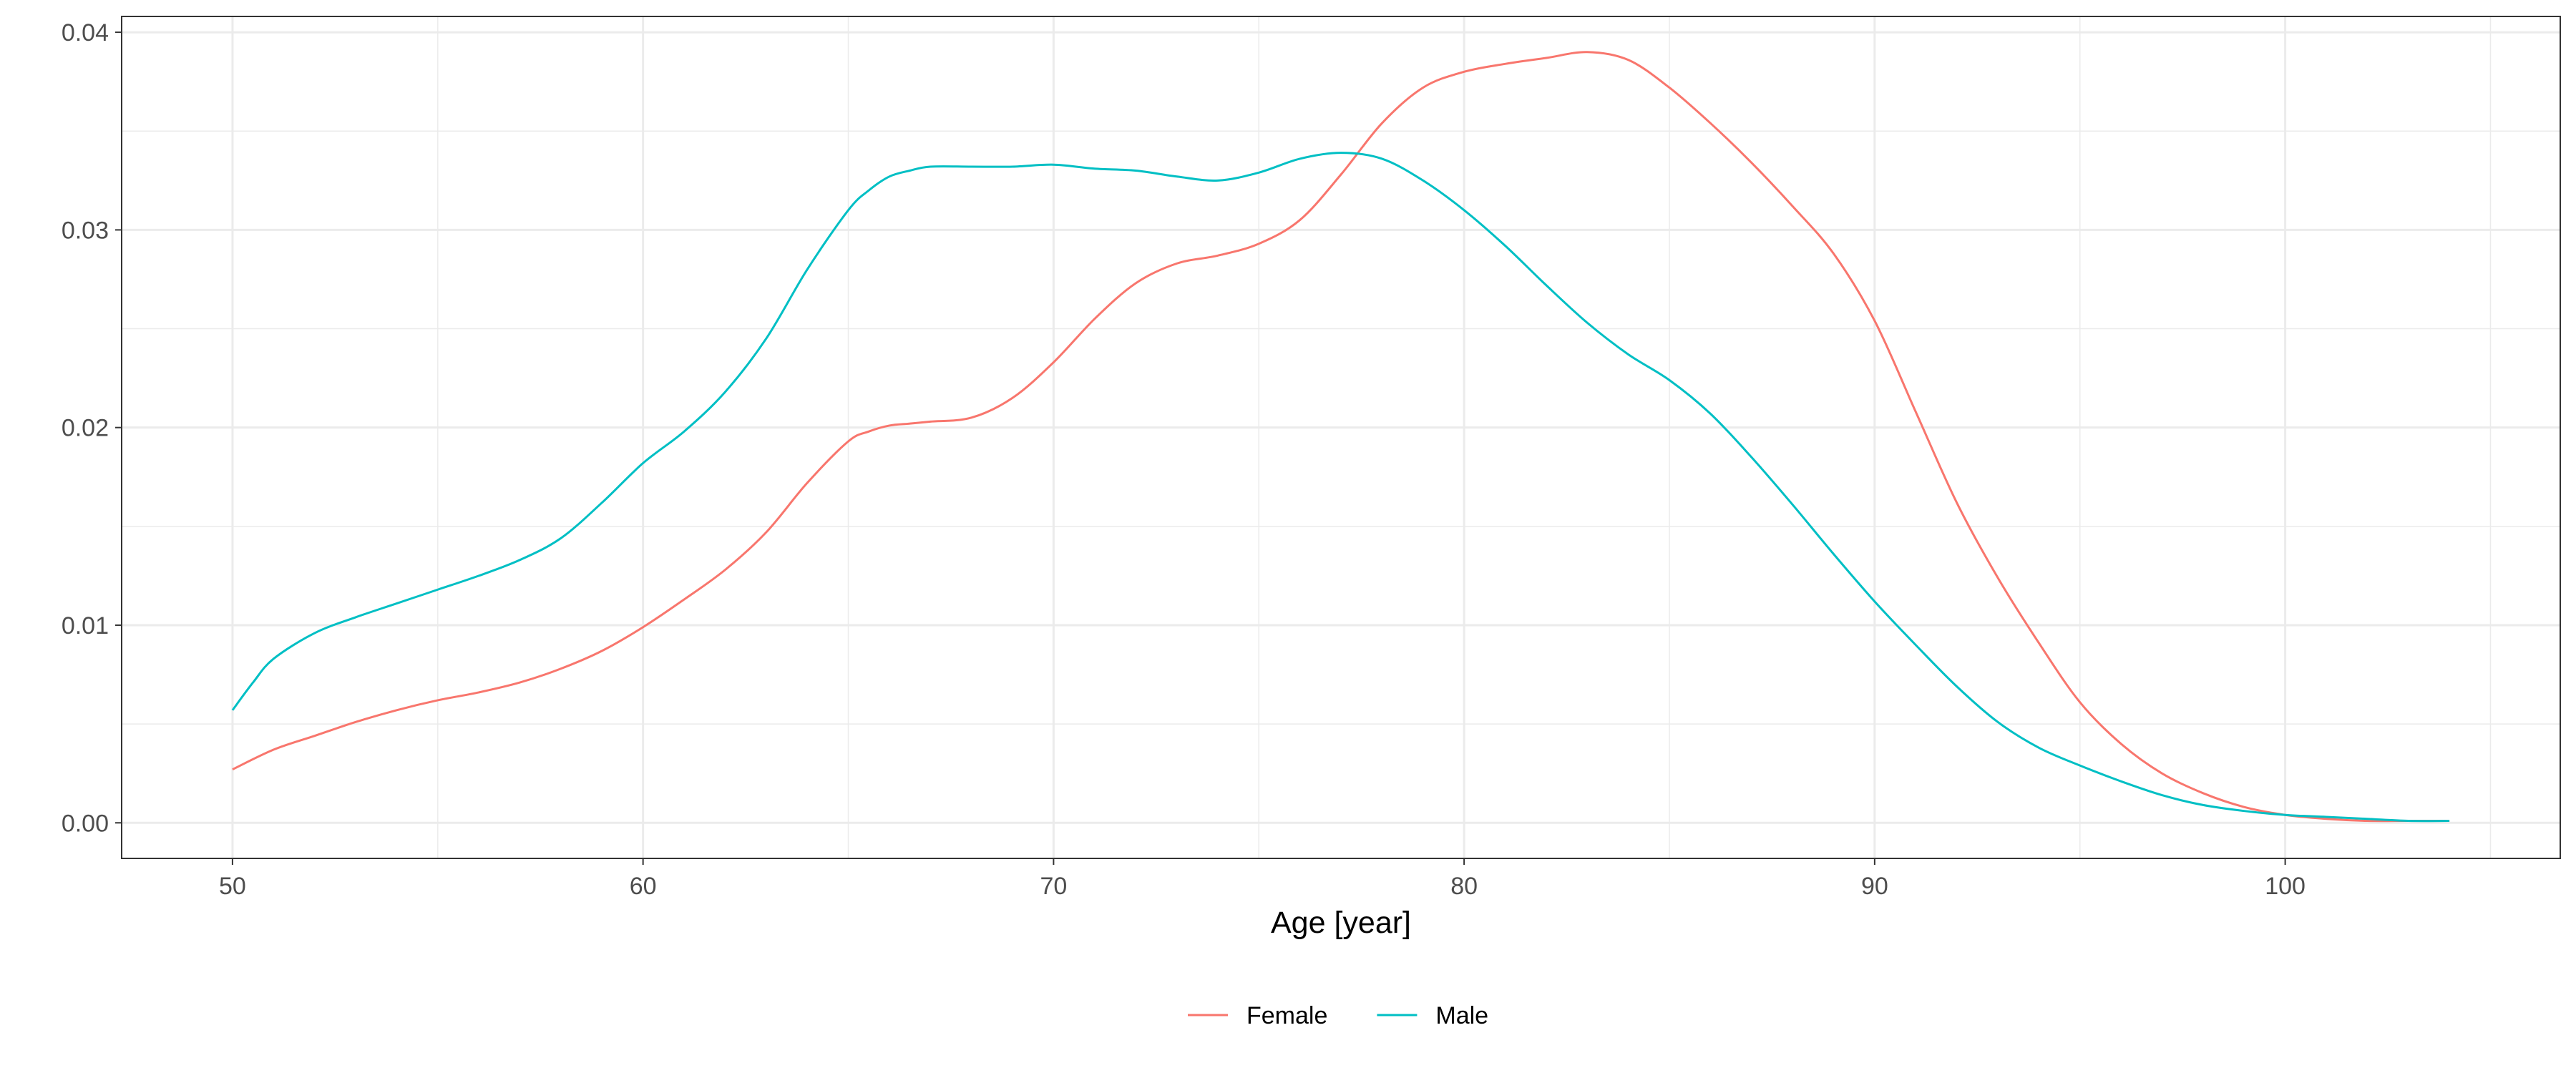 Image resolution: width=2576 pixels, height=1073 pixels. Describe the element at coordinates (85, 626) in the screenshot. I see `y-tick-label: 0.01` at that location.